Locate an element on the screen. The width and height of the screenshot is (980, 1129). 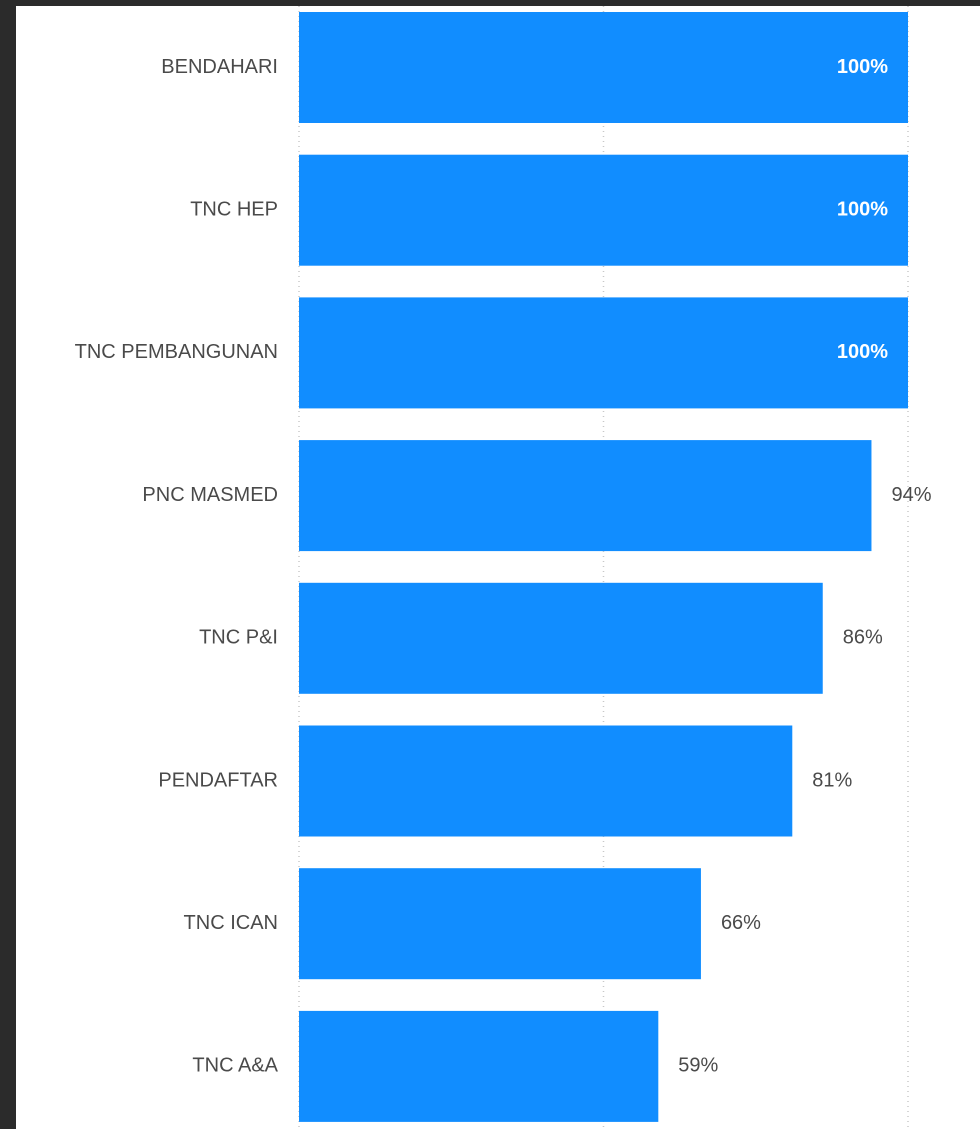
data-label: 66% is located at coordinates (741, 923).